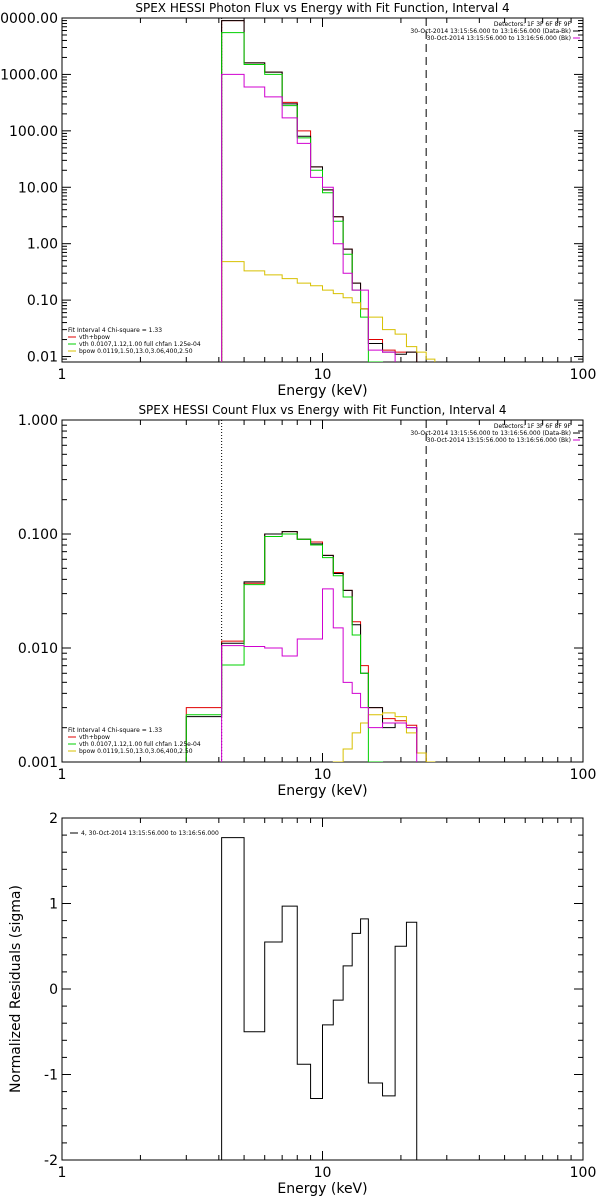 The width and height of the screenshot is (600, 1200). What do you see at coordinates (38, 763) in the screenshot?
I see `y-tick-label: 0.001` at bounding box center [38, 763].